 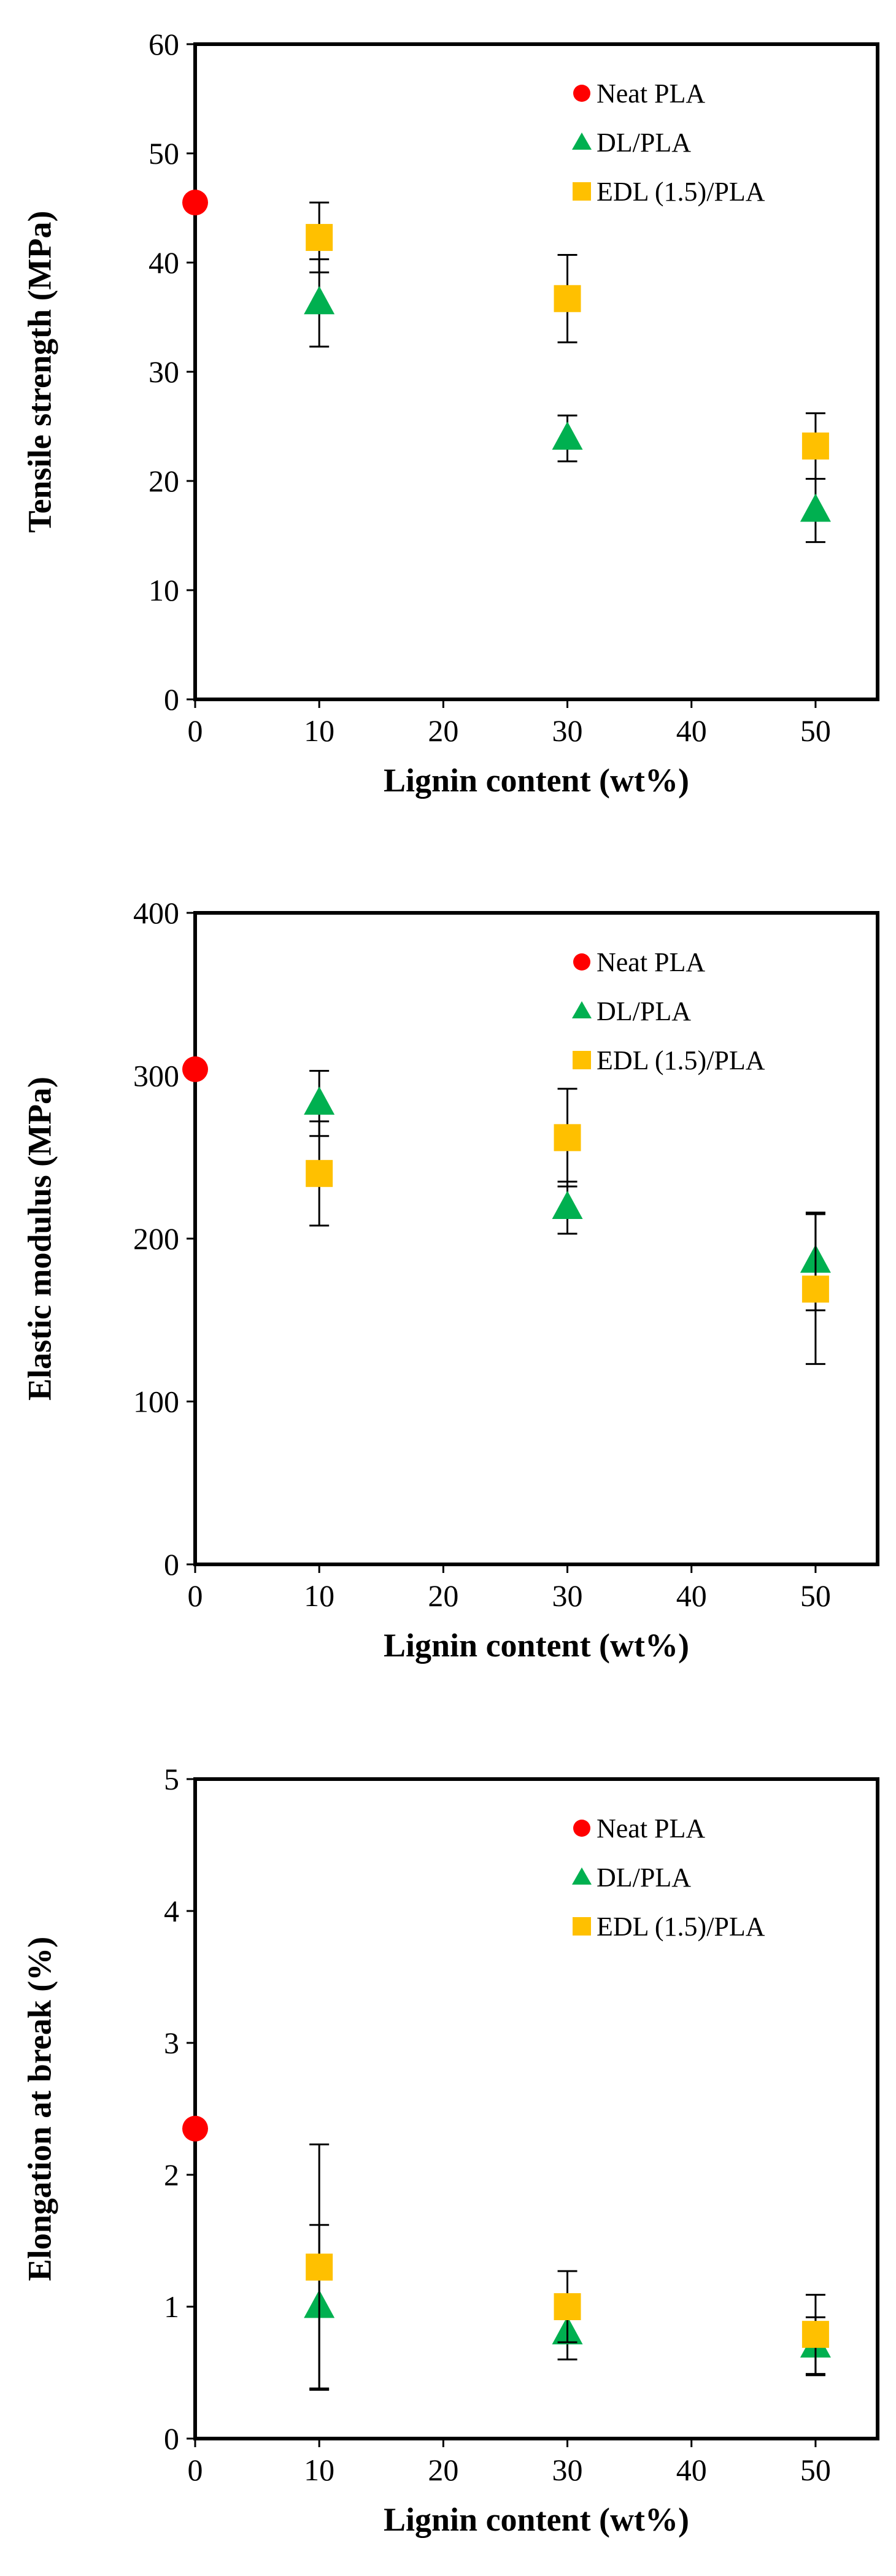 What do you see at coordinates (156, 1402) in the screenshot?
I see `y-tick-label: 100` at bounding box center [156, 1402].